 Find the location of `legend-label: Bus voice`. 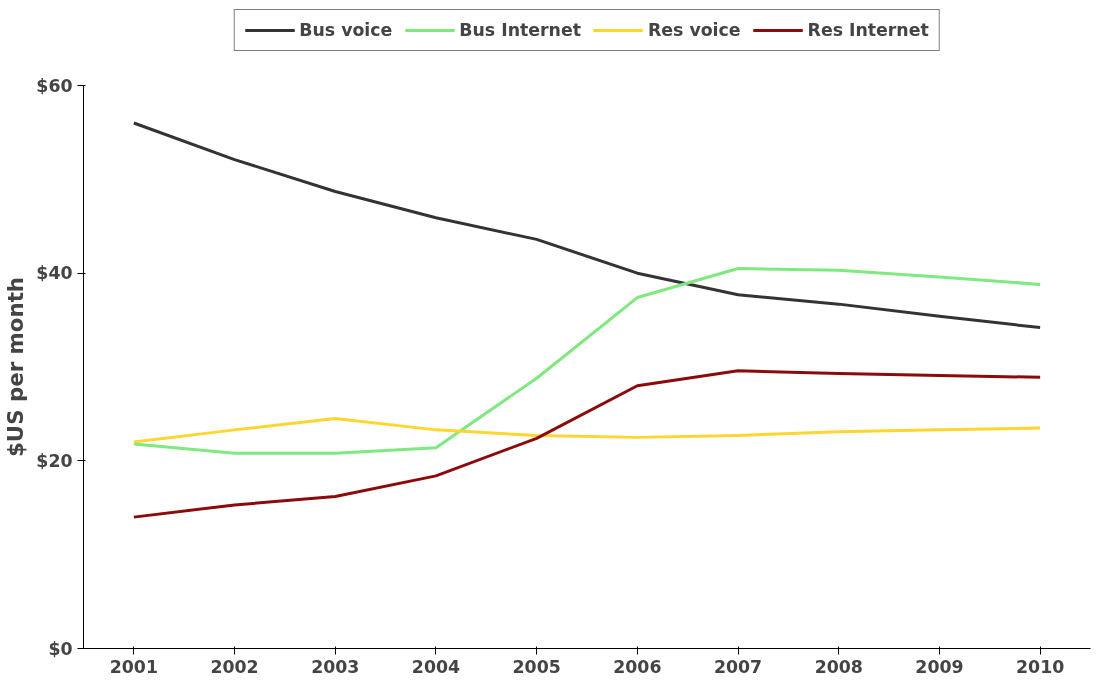

legend-label: Bus voice is located at coordinates (346, 30).